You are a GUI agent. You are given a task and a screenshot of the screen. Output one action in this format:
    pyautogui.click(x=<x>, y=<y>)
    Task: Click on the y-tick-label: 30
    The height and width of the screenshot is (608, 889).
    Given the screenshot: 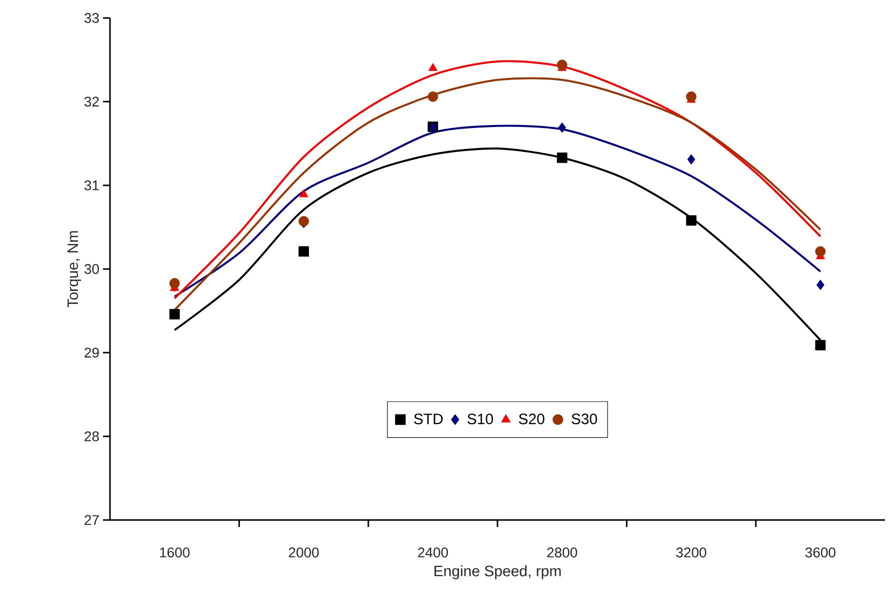 What is the action you would take?
    pyautogui.click(x=91, y=269)
    